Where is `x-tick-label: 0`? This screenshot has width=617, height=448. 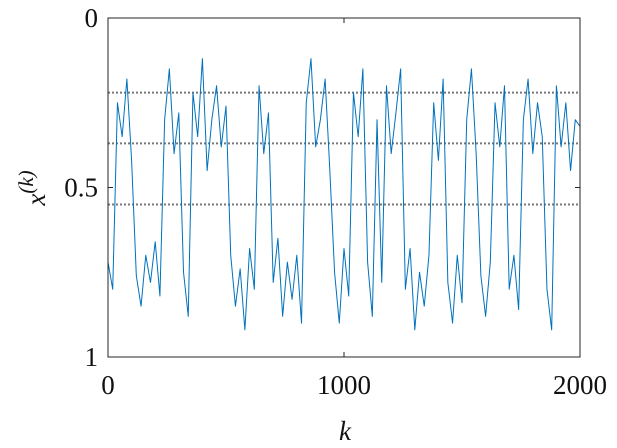 x-tick-label: 0 is located at coordinates (108, 385).